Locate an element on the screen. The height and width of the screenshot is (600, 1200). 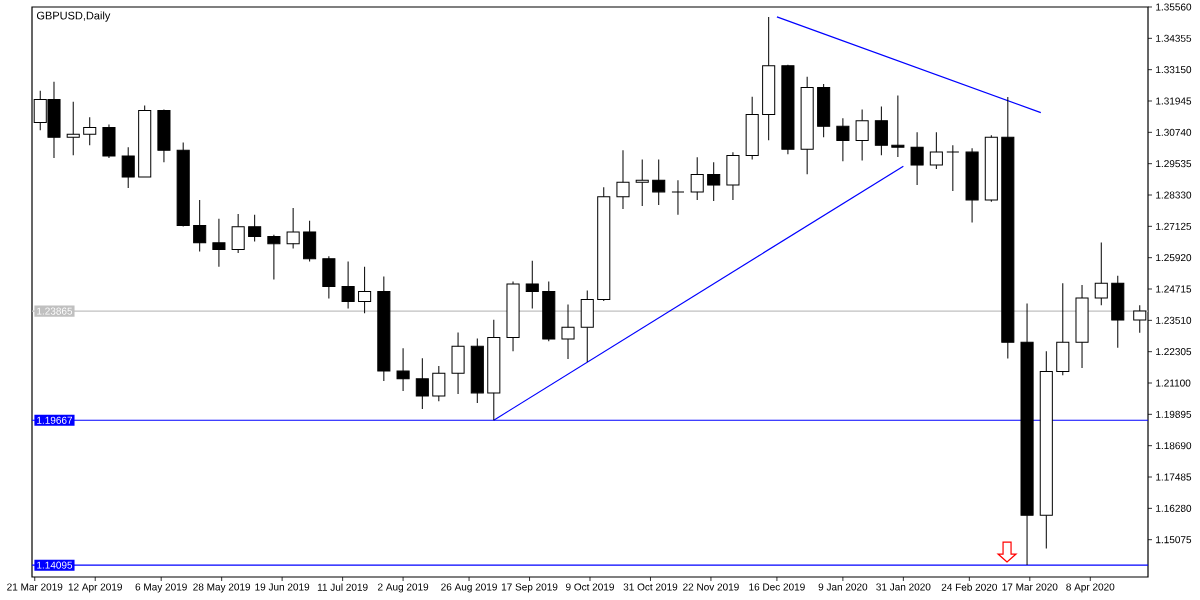
y-tick-label: 1.28330 is located at coordinates (1174, 195).